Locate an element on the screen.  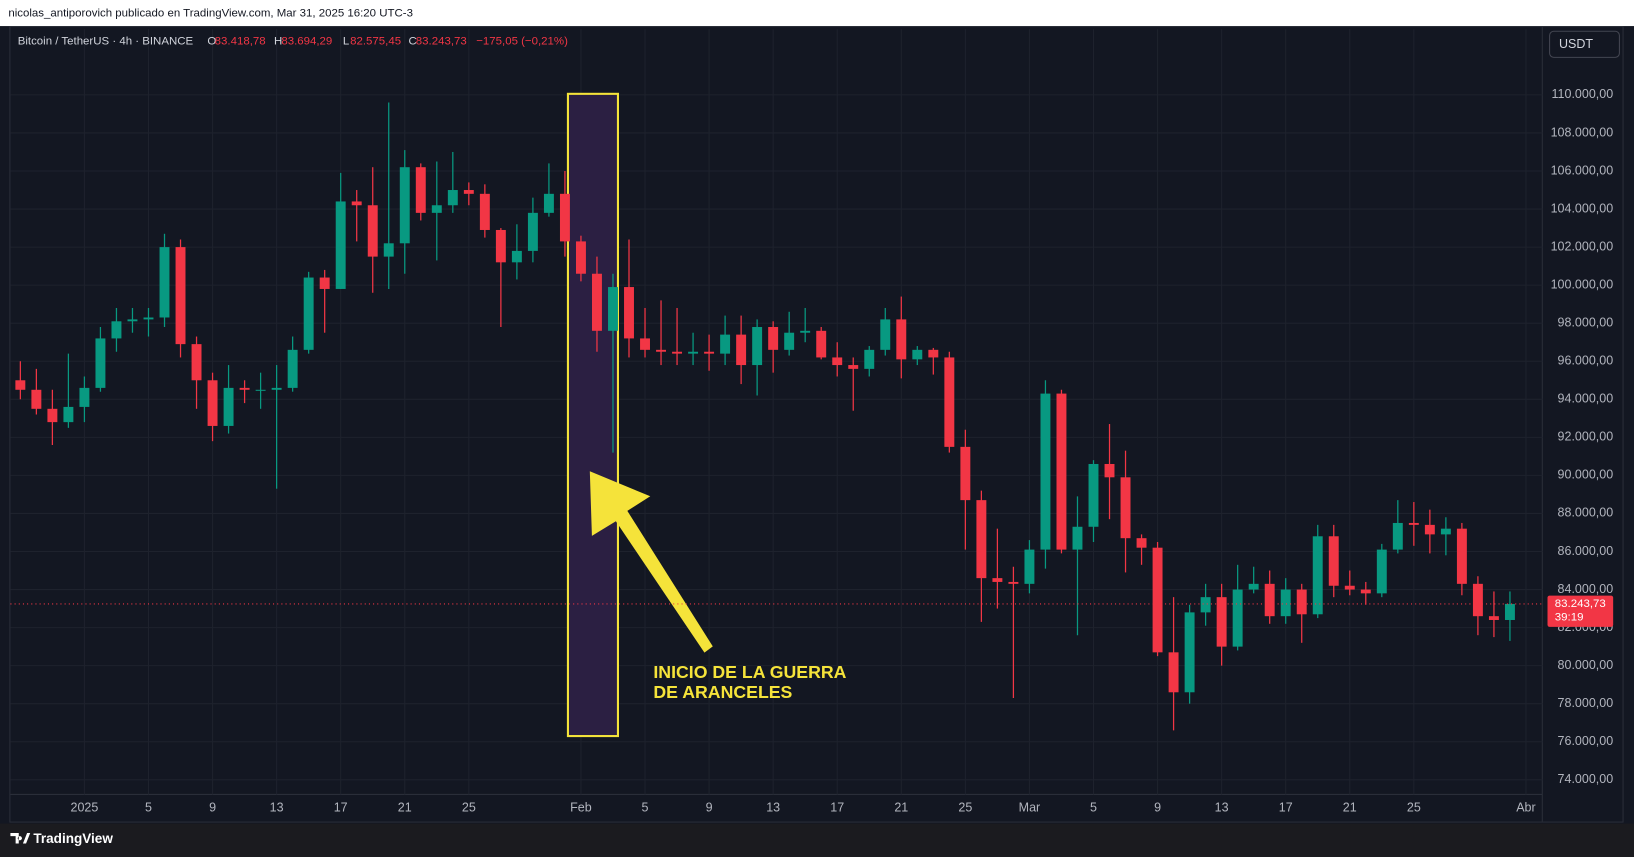
annotation-line: DE ARANCELES is located at coordinates (722, 692).